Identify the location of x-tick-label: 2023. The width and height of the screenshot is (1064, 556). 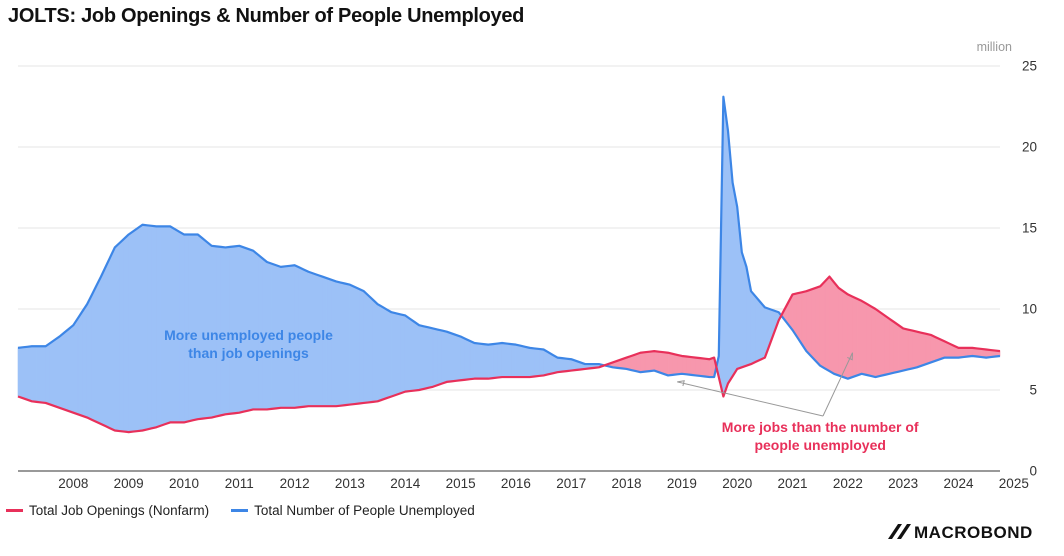
(903, 483).